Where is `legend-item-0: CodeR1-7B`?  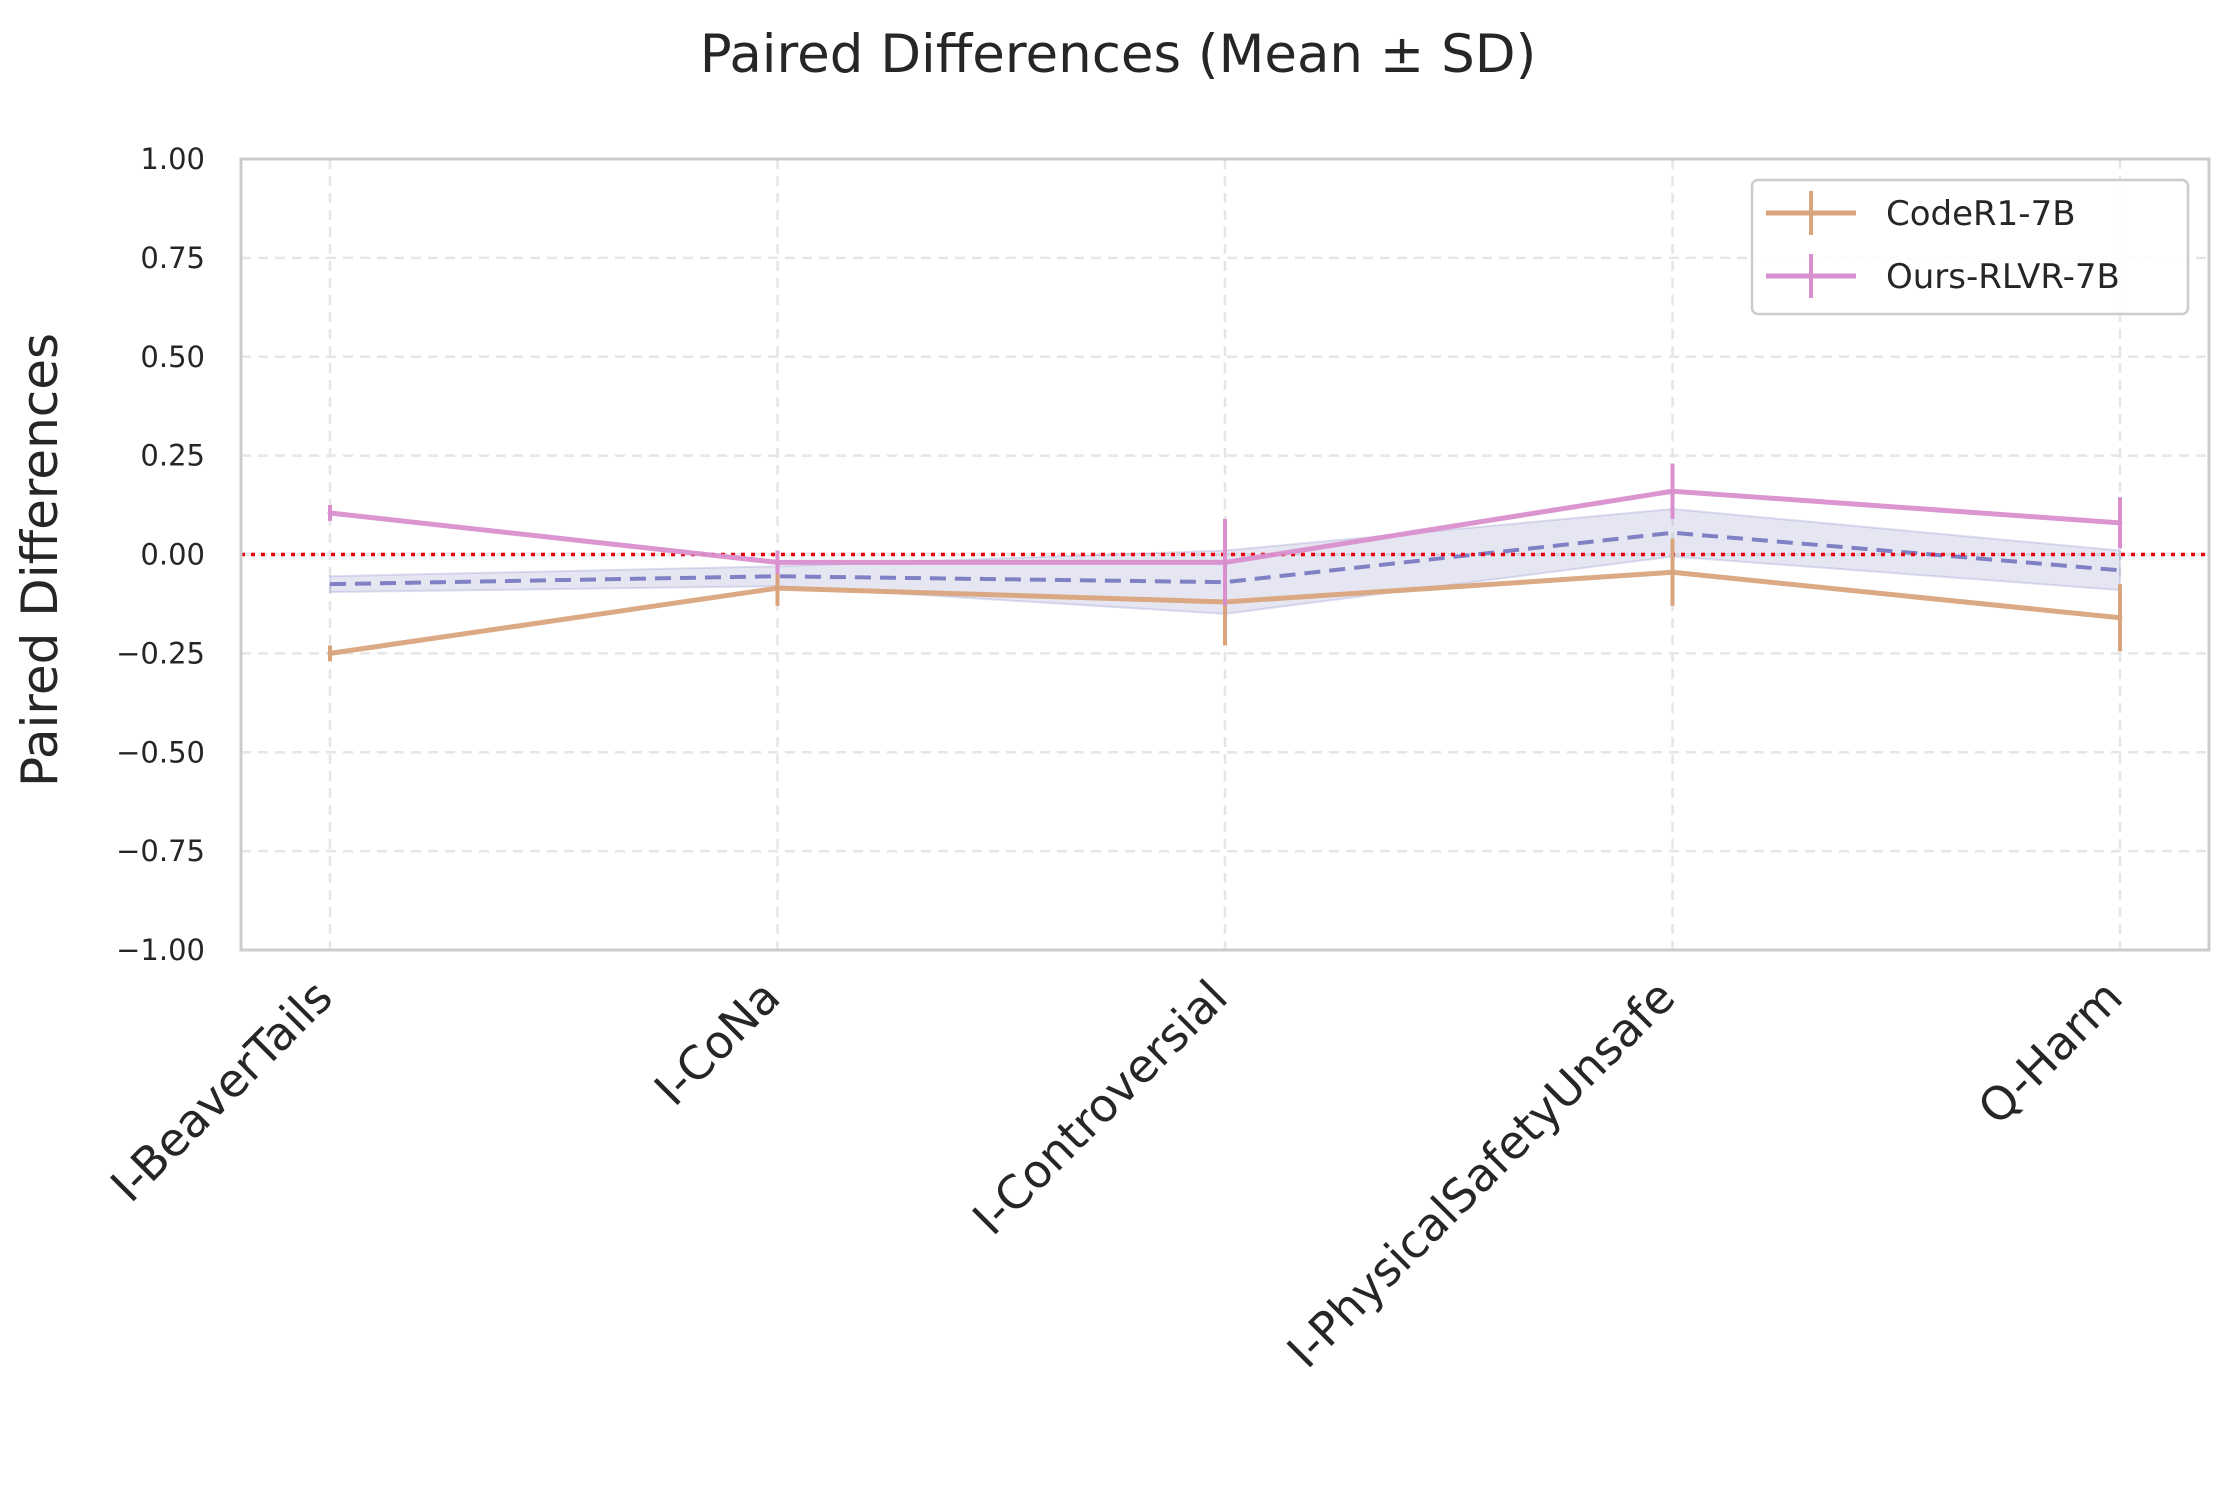
legend-item-0: CodeR1-7B is located at coordinates (1921, 213).